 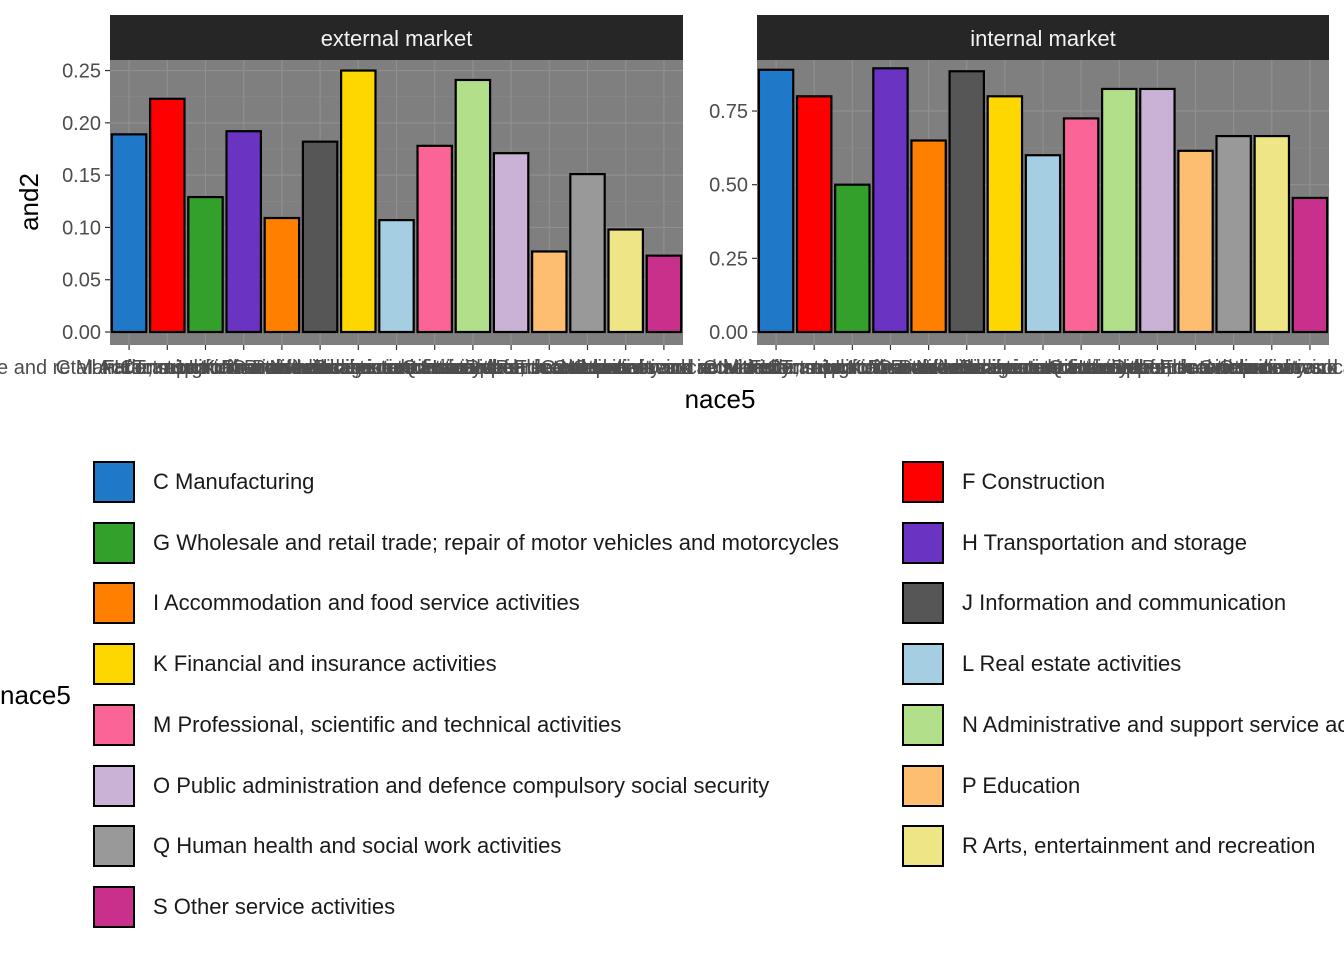 What do you see at coordinates (1034, 481) in the screenshot?
I see `legend-label: F Construction` at bounding box center [1034, 481].